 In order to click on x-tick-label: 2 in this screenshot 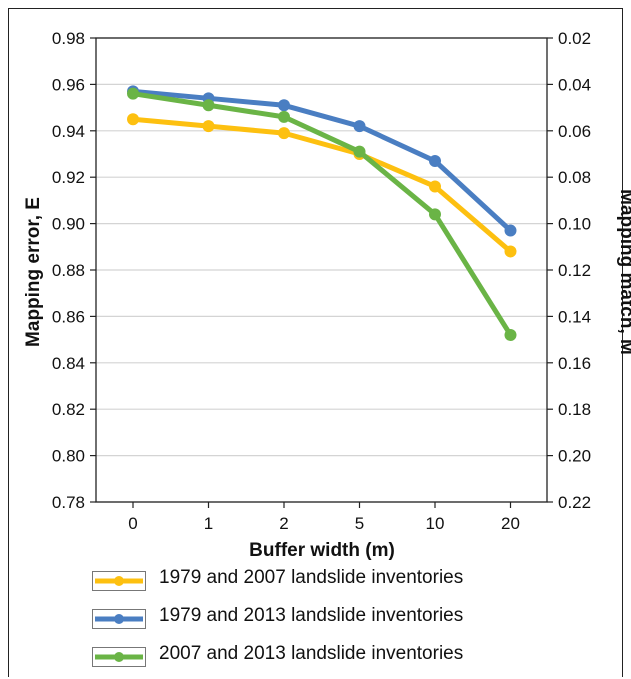, I will do `click(283, 523)`.